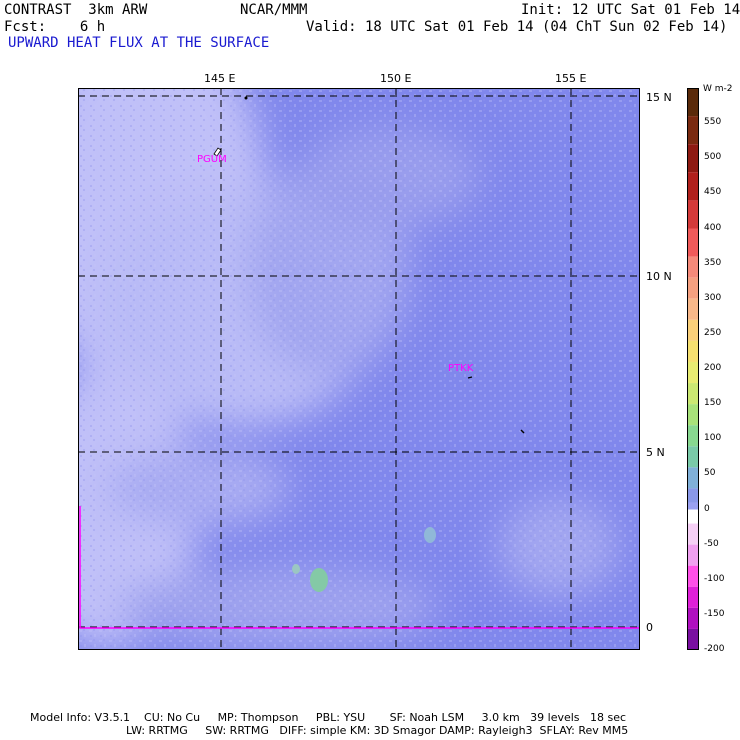 Image resolution: width=740 pixels, height=740 pixels. What do you see at coordinates (461, 368) in the screenshot?
I see `station-ptkk: PTKK` at bounding box center [461, 368].